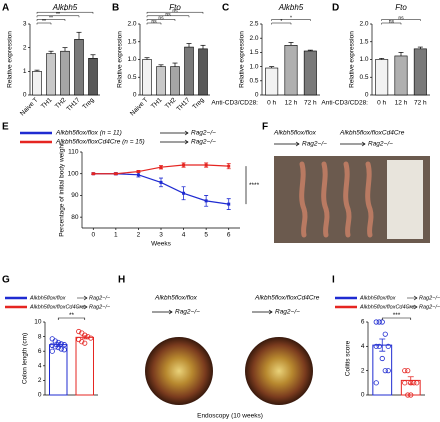 The image size is (440, 422). What do you see at coordinates (333, 280) in the screenshot?
I see `panel-letter: I` at bounding box center [333, 280].